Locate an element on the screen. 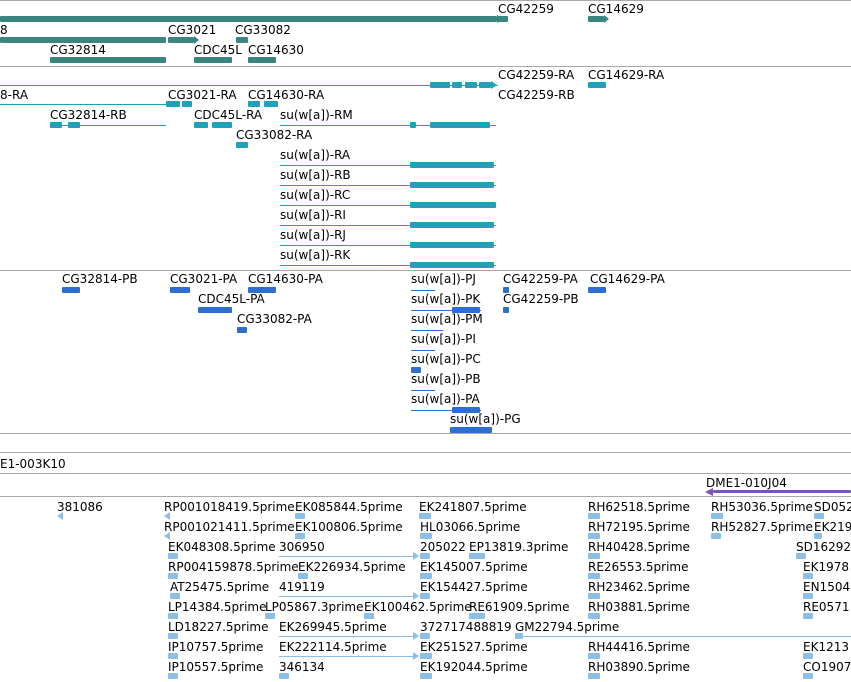 This screenshot has height=682, width=851. est-label: RH40428.5prime is located at coordinates (639, 547).